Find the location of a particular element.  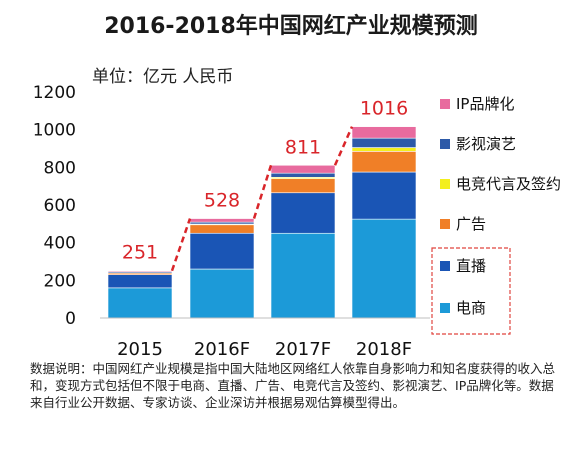

total-label: 251 is located at coordinates (140, 253).